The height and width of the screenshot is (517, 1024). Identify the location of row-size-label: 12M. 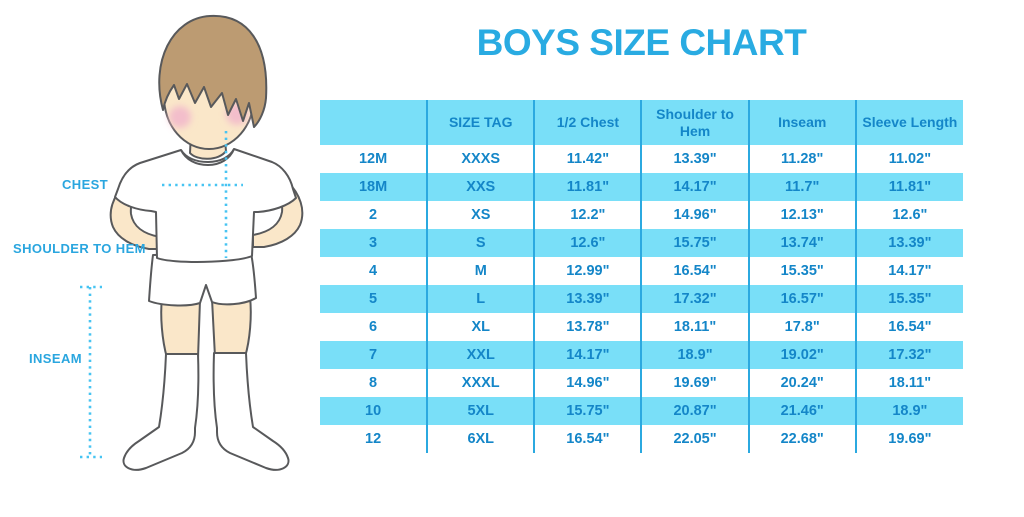
(373, 159).